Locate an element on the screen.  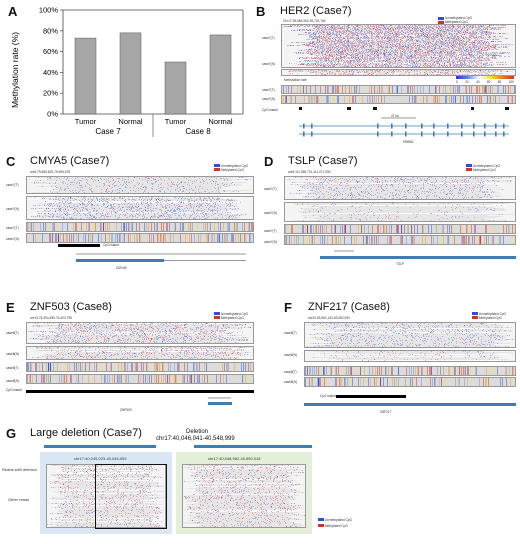
y-tick-label: 40% is located at coordinates (50, 72).